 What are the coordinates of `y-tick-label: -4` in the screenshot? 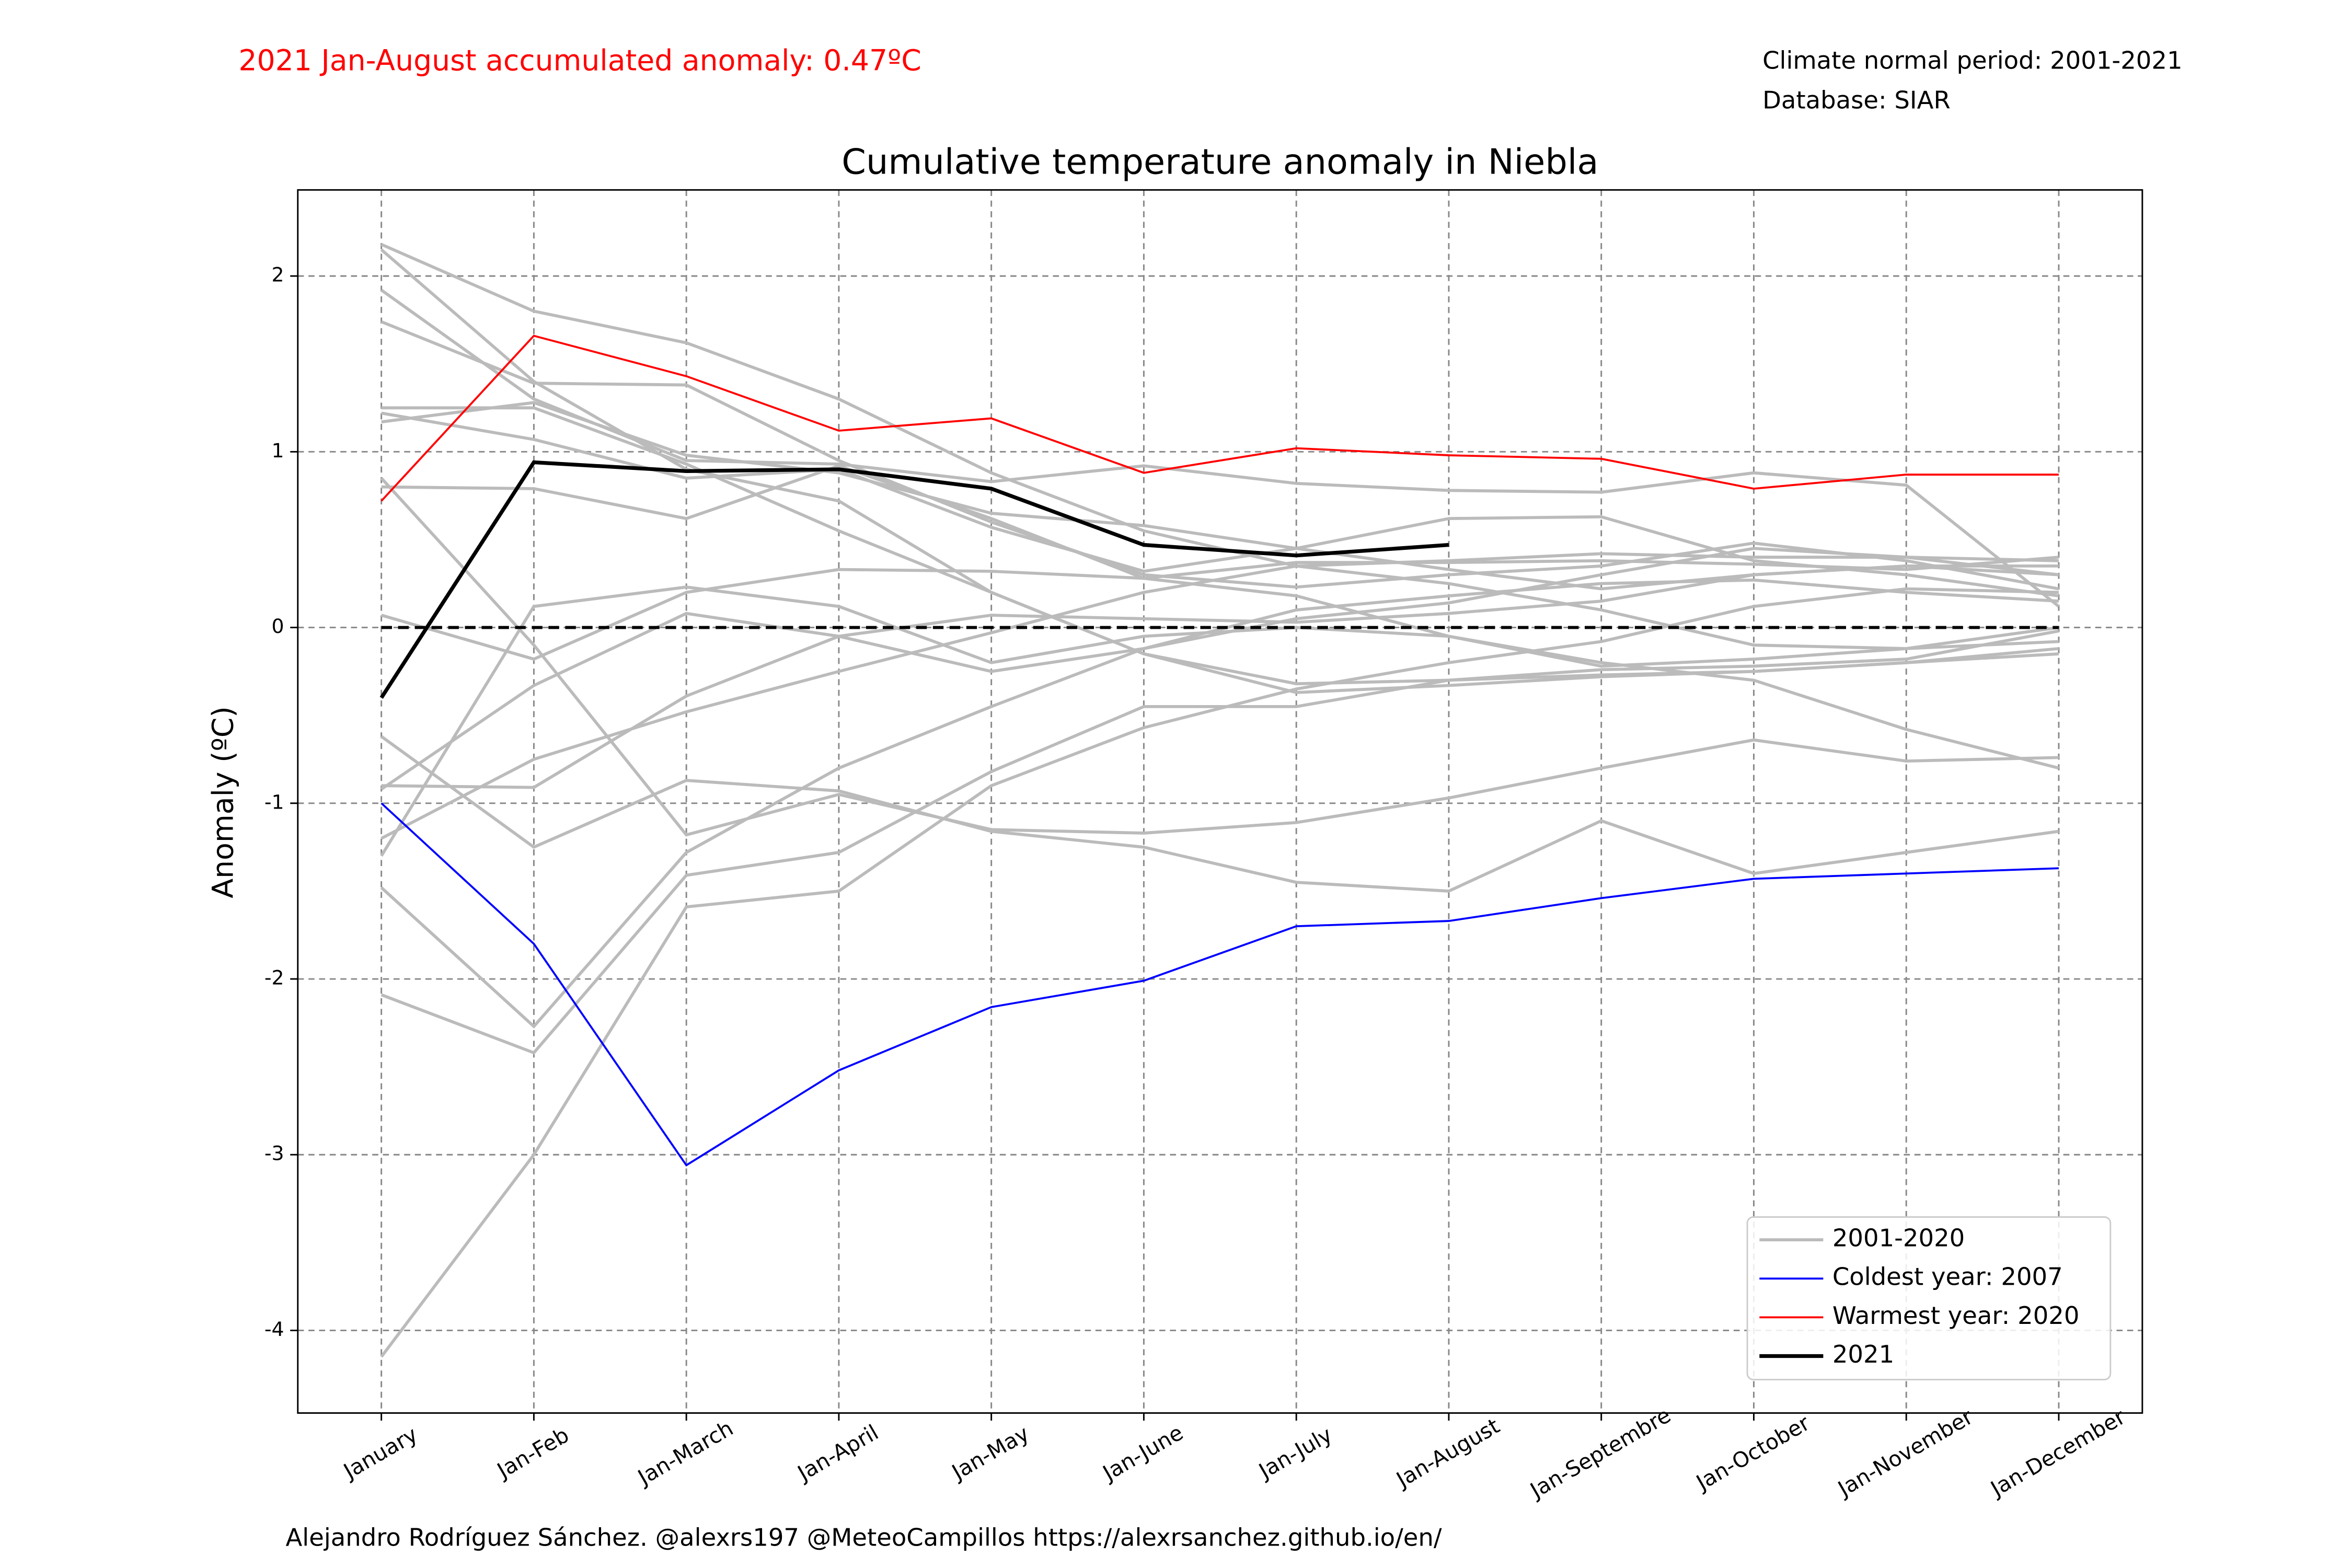 It's located at (274, 1329).